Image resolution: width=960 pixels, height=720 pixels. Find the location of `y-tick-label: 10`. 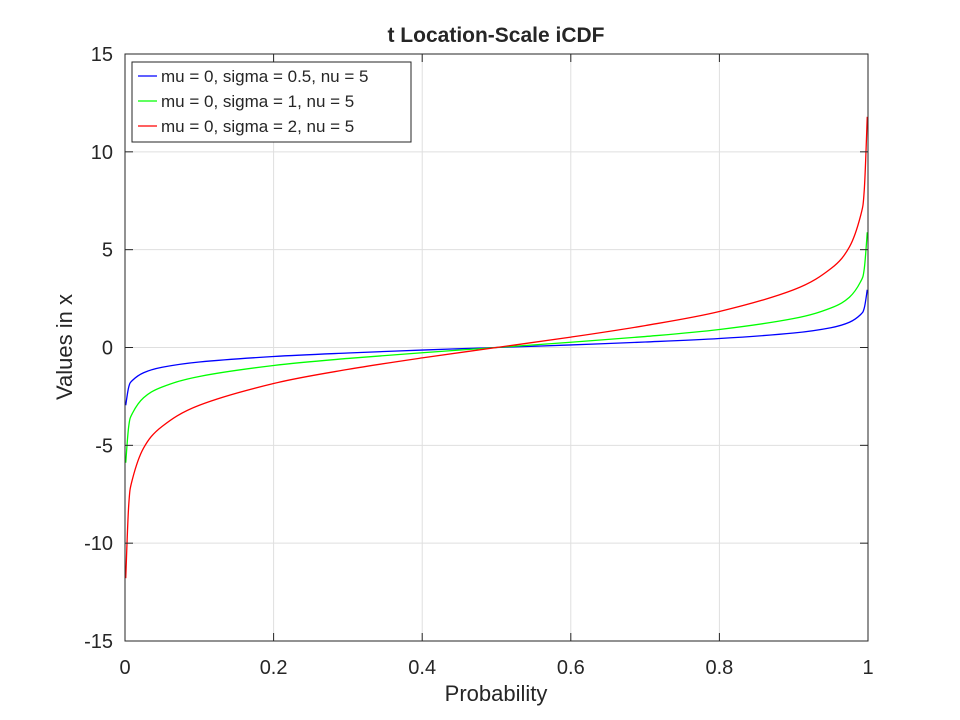

y-tick-label: 10 is located at coordinates (102, 153).